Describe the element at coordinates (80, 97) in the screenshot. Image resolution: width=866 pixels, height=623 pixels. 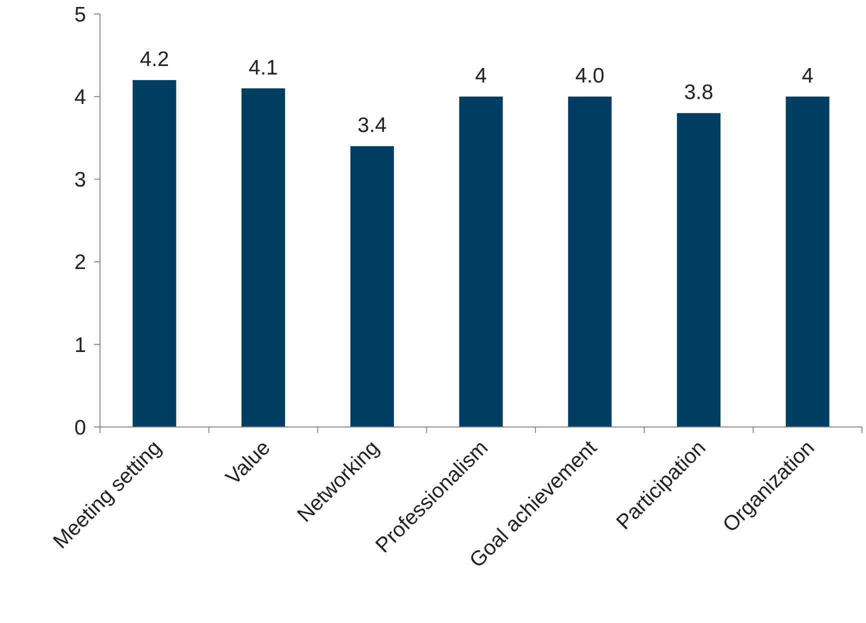
I see `y-tick-label: 4` at that location.